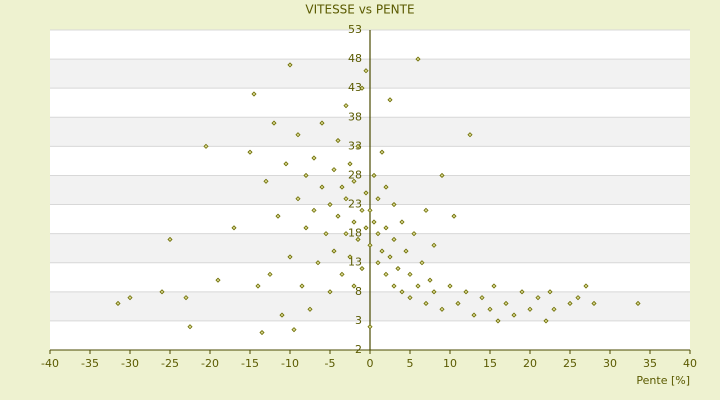 This screenshot has height=400, width=720. Describe the element at coordinates (90, 363) in the screenshot. I see `x-tick-label: -35` at that location.